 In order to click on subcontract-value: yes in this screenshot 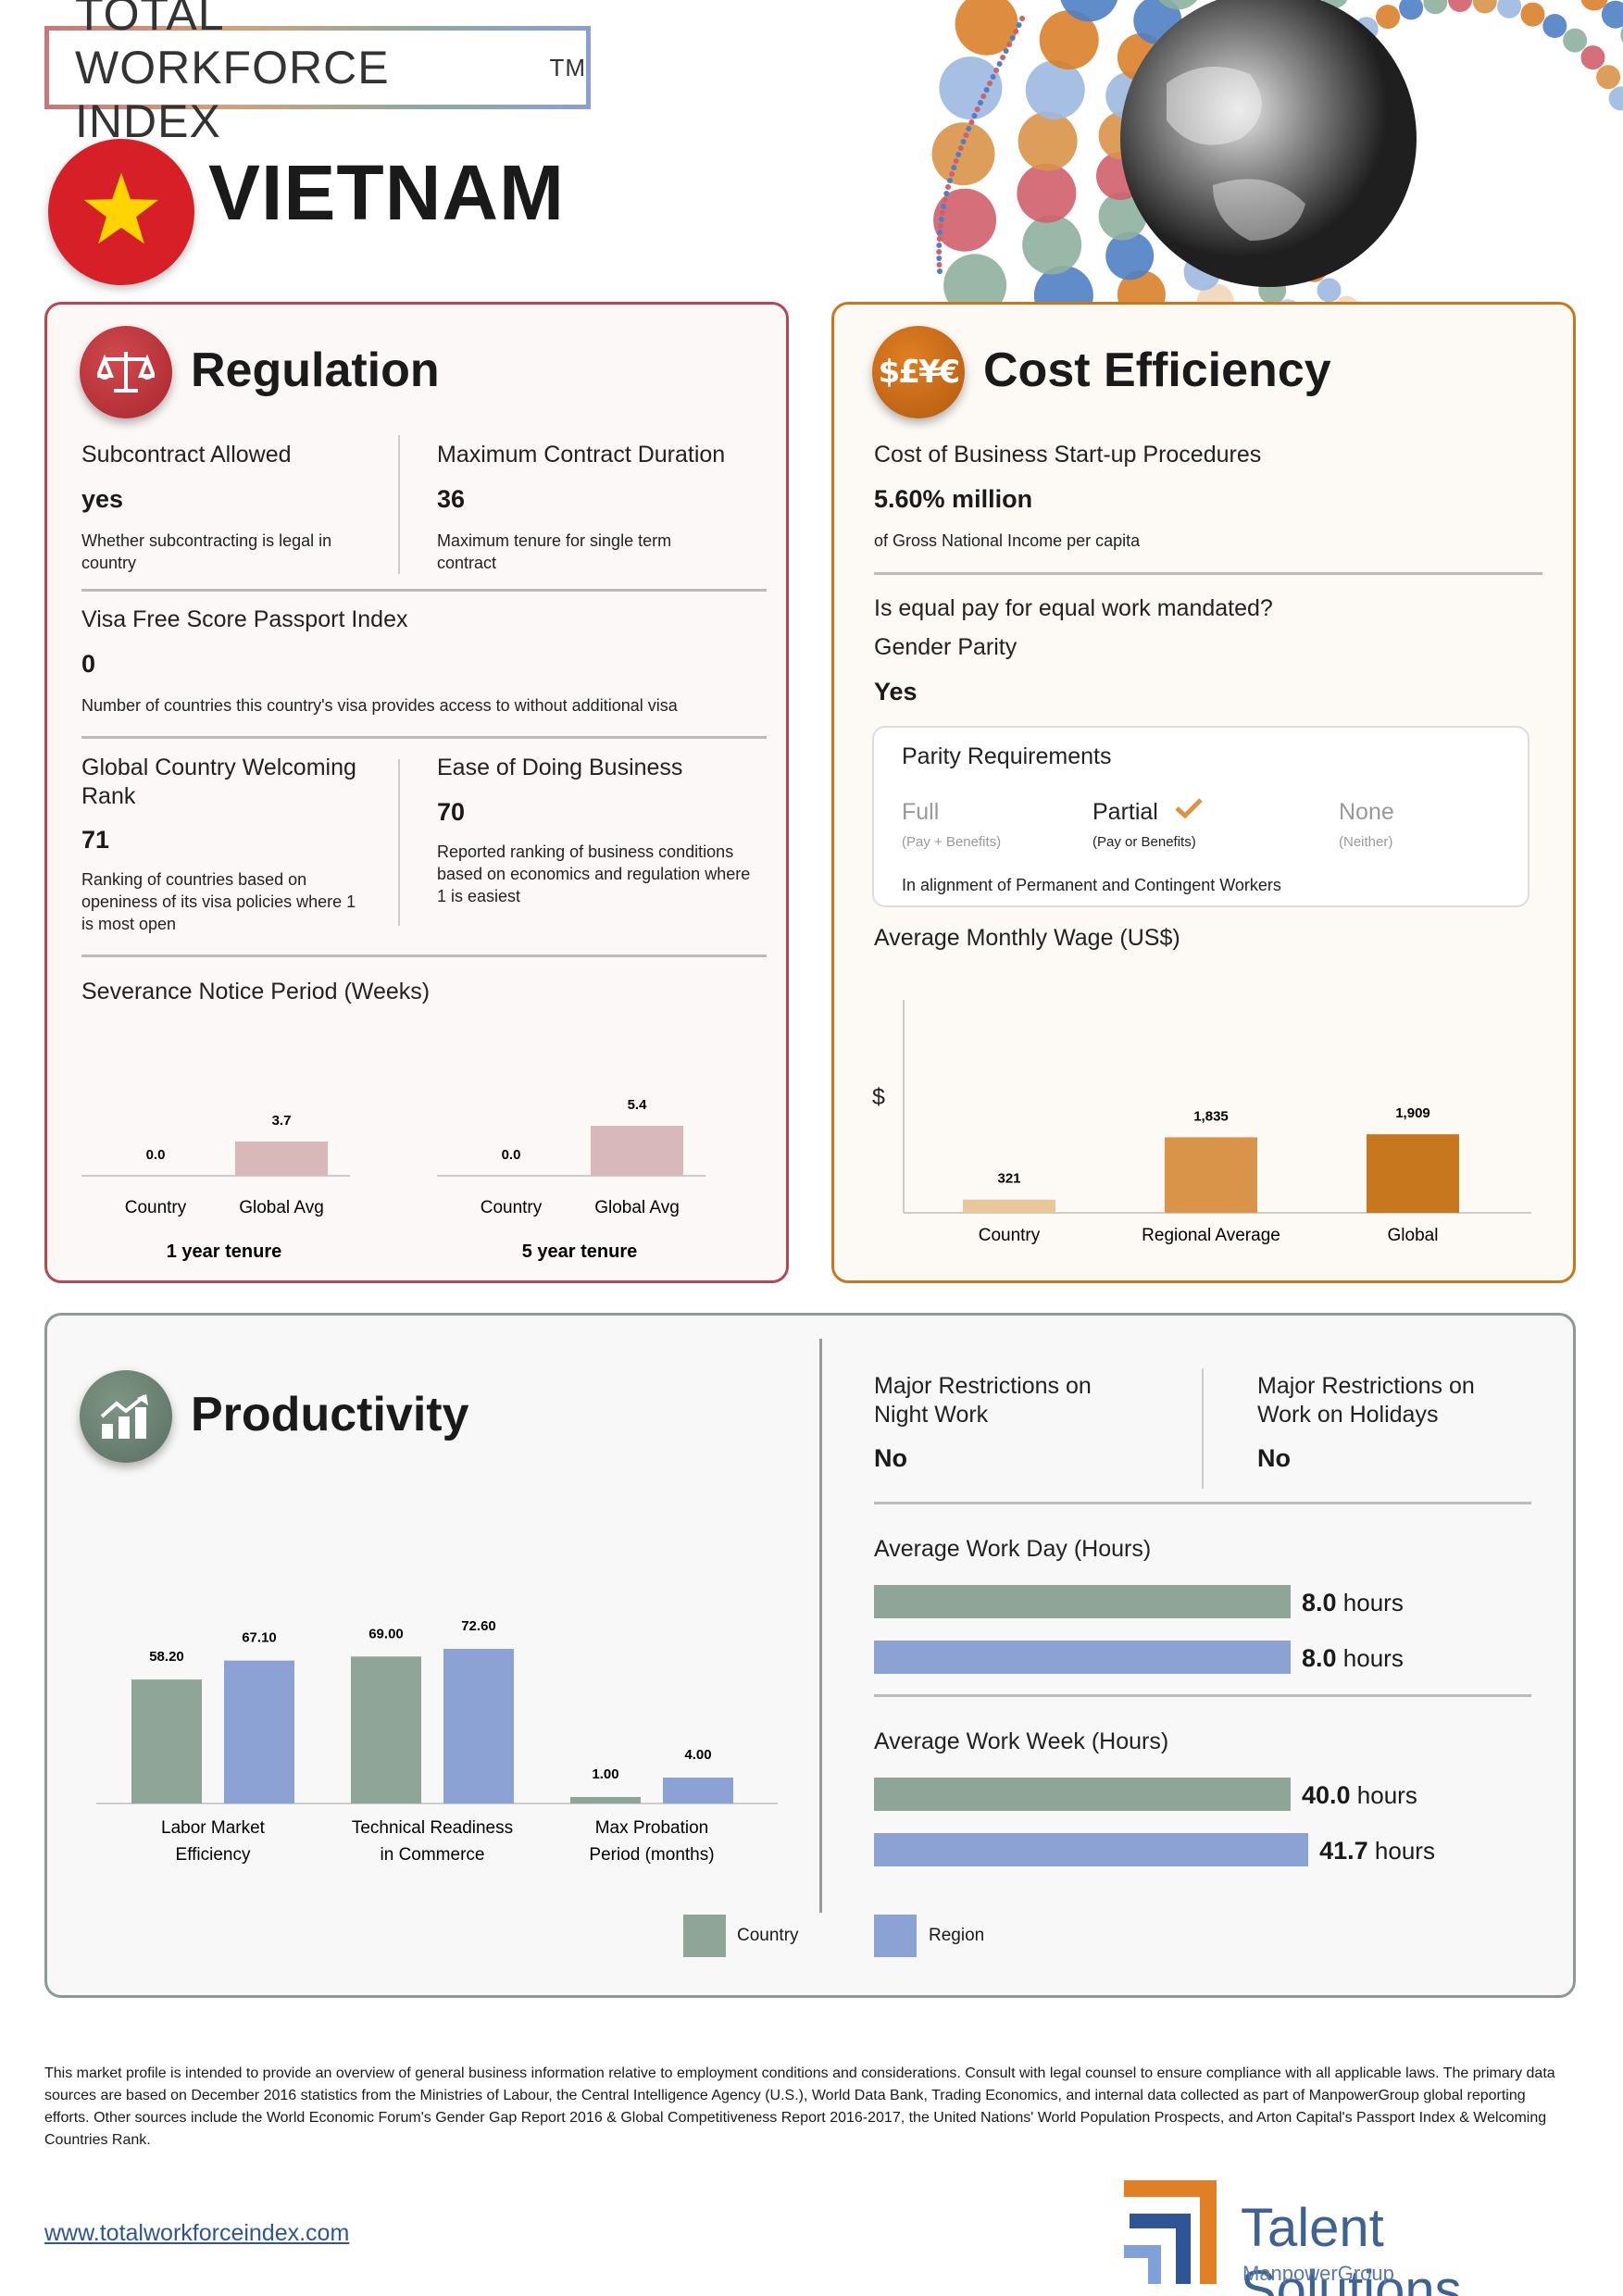, I will do `click(102, 499)`.